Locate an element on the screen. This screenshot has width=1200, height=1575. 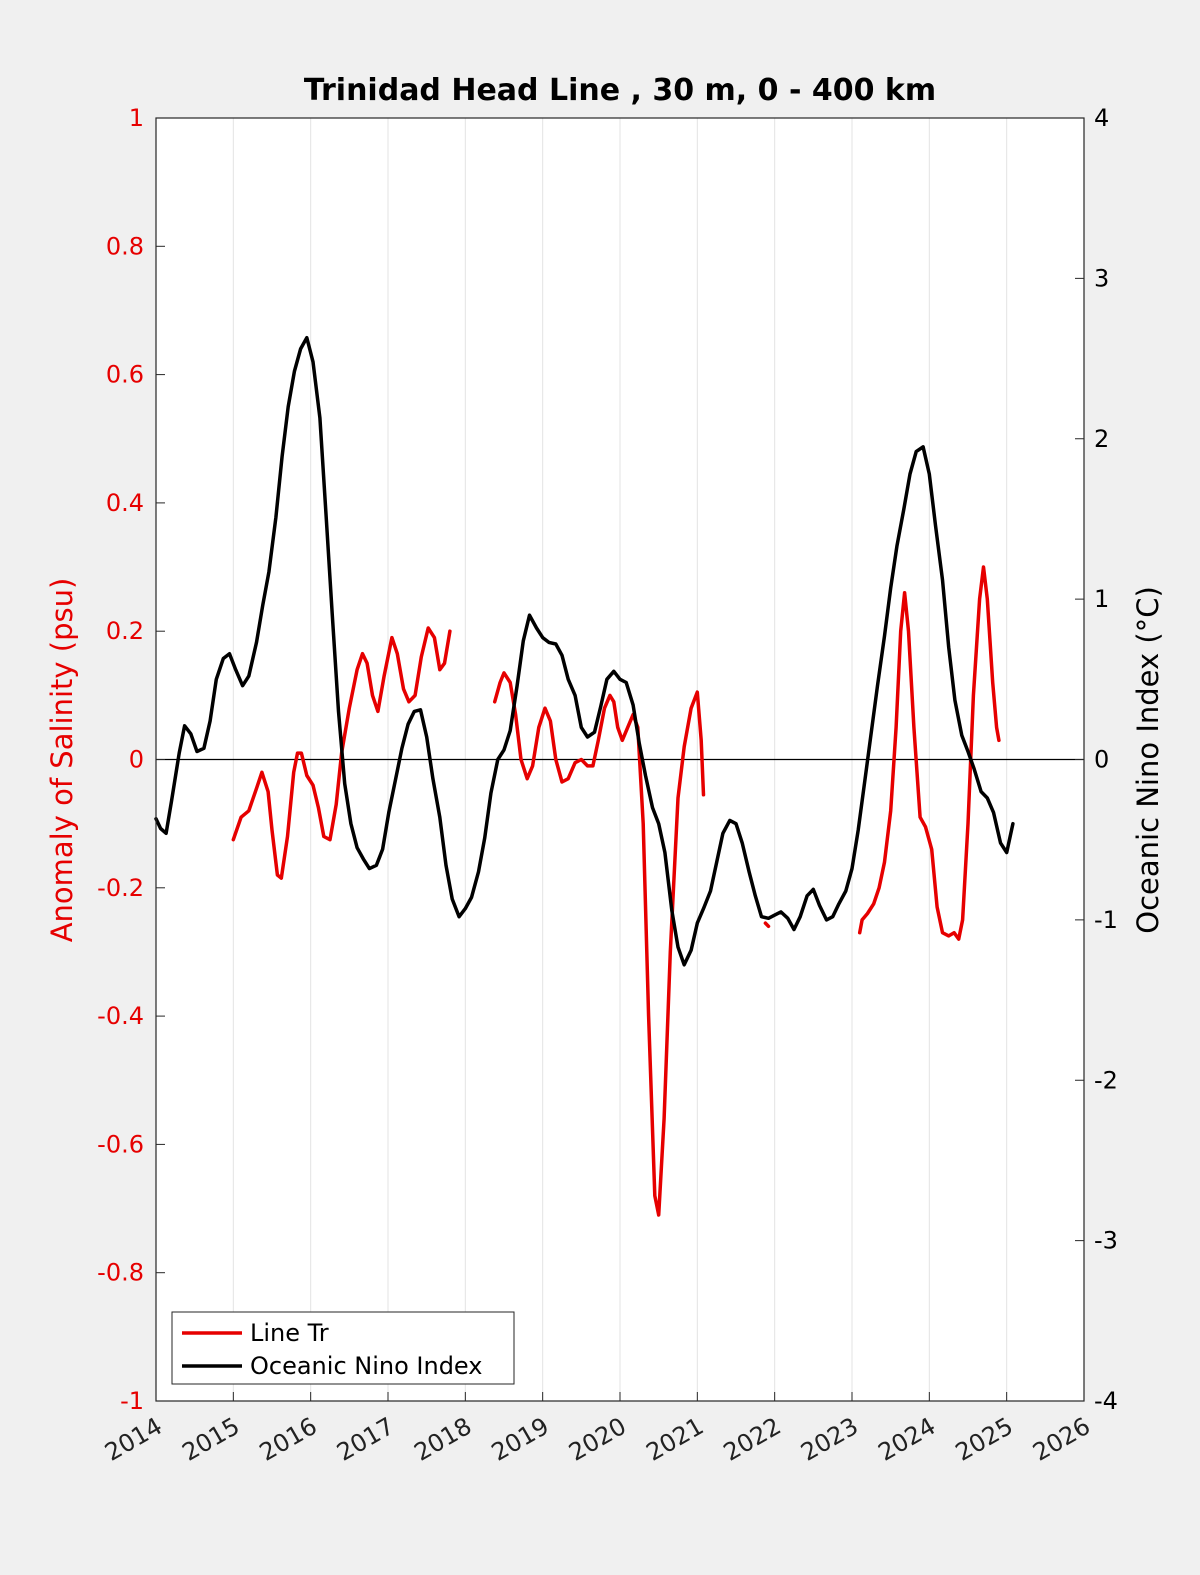
right-tick-label-2: 2 is located at coordinates (1101, 439).